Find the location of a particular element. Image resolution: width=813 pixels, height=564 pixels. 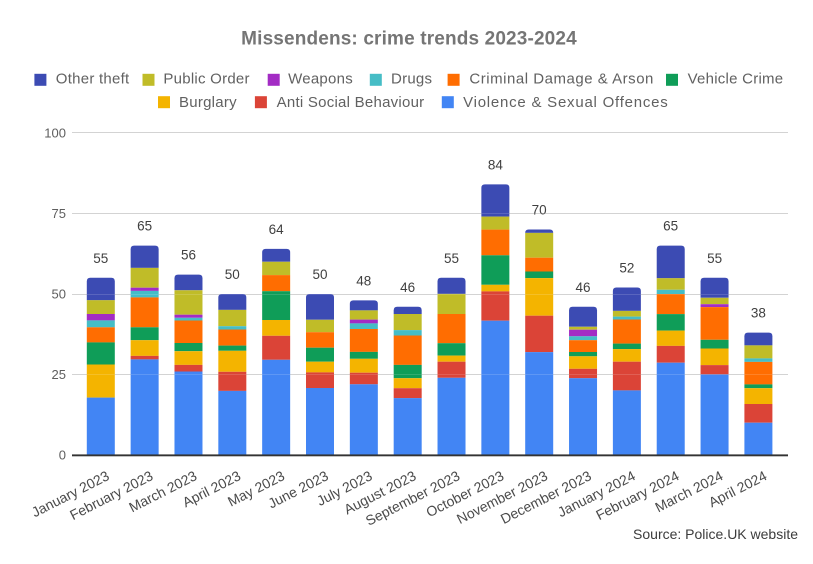

svg-text: 38 is located at coordinates (758, 313).